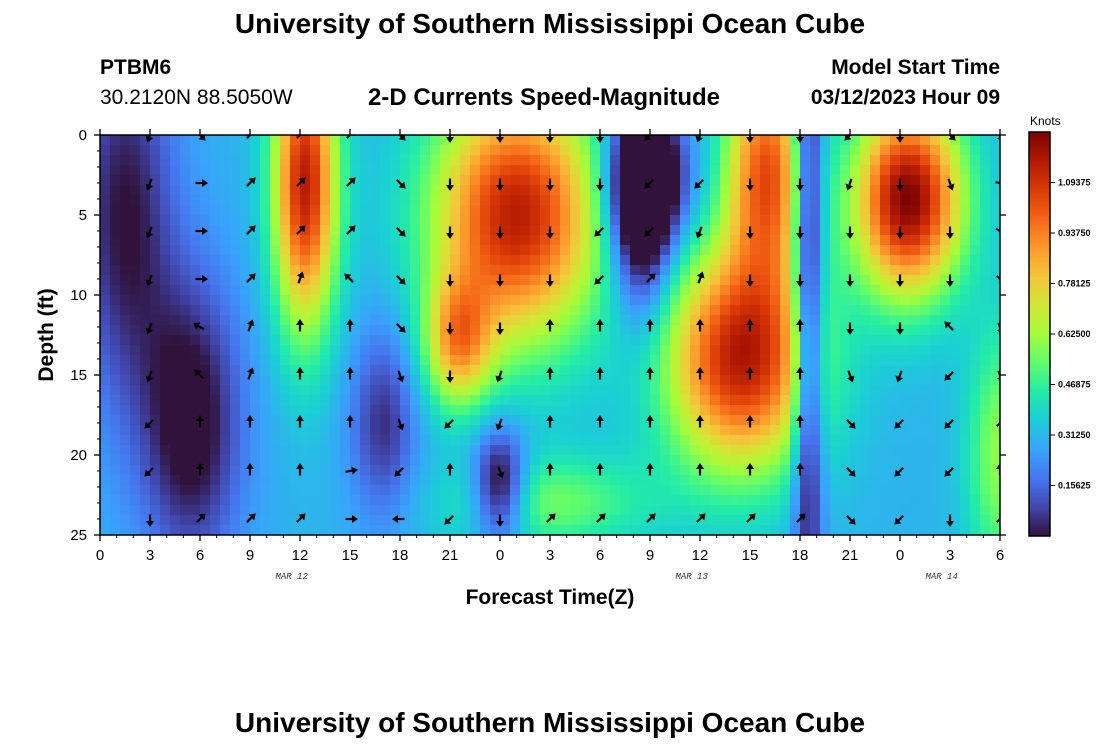 The image size is (1100, 750). Describe the element at coordinates (800, 184) in the screenshot. I see `current-arrow` at that location.